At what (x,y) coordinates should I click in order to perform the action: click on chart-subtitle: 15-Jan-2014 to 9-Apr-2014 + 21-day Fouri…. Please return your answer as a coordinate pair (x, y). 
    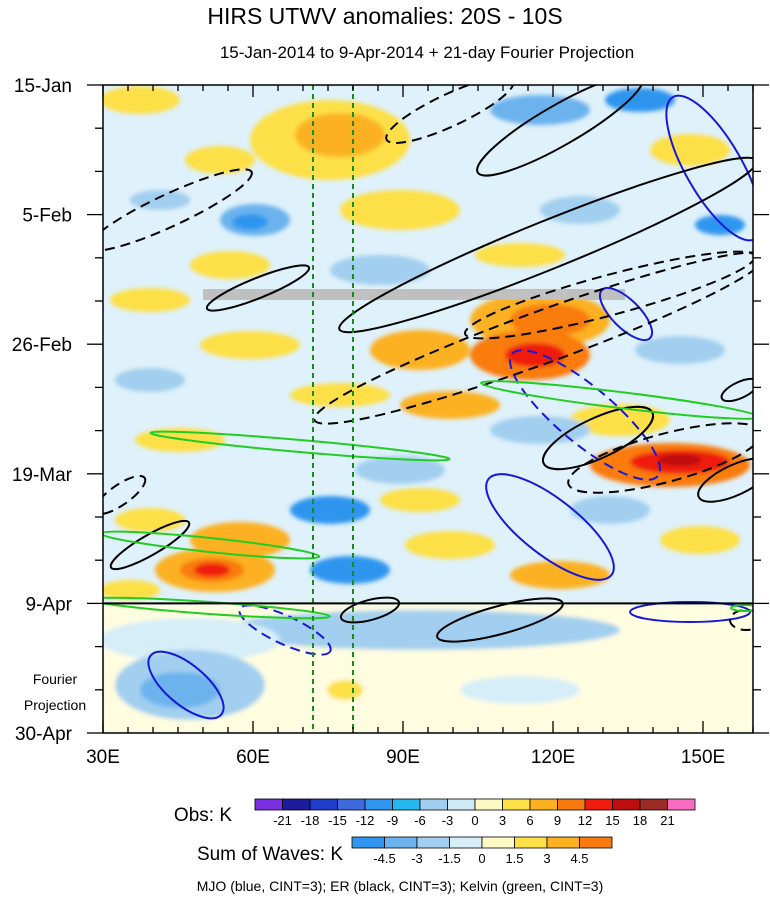
    Looking at the image, I should click on (427, 52).